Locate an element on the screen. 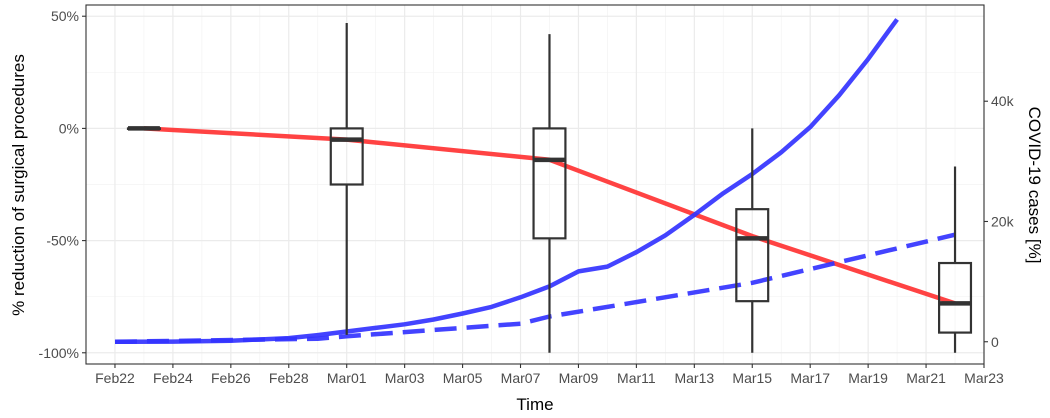 The height and width of the screenshot is (418, 1050). y-axis-right: 0 20k 40k is located at coordinates (999, 221).